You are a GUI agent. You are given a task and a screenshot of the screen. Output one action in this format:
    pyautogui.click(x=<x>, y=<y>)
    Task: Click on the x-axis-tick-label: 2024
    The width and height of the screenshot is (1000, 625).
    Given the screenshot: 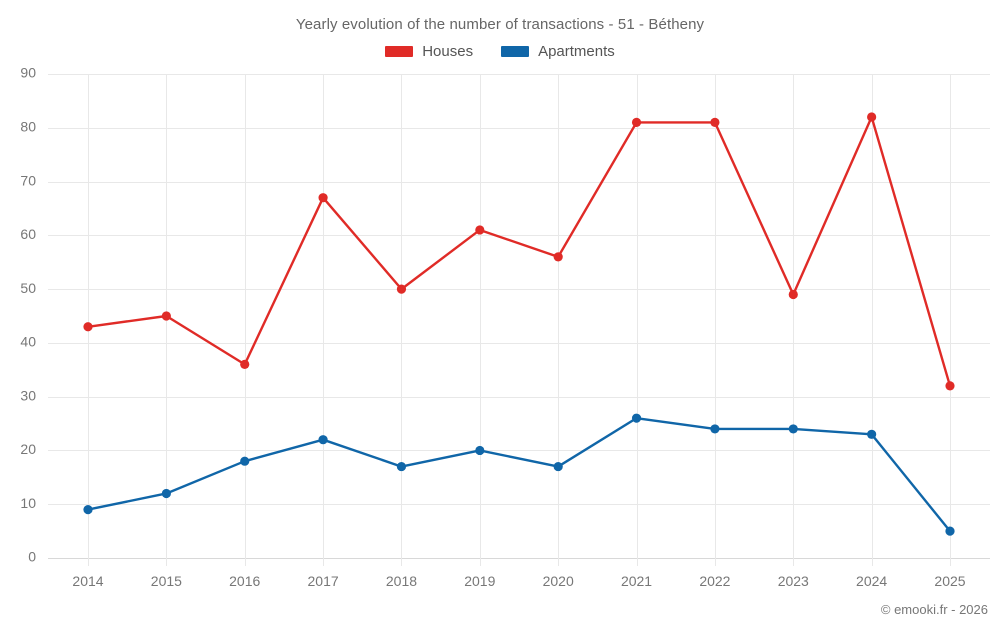 What is the action you would take?
    pyautogui.click(x=871, y=581)
    